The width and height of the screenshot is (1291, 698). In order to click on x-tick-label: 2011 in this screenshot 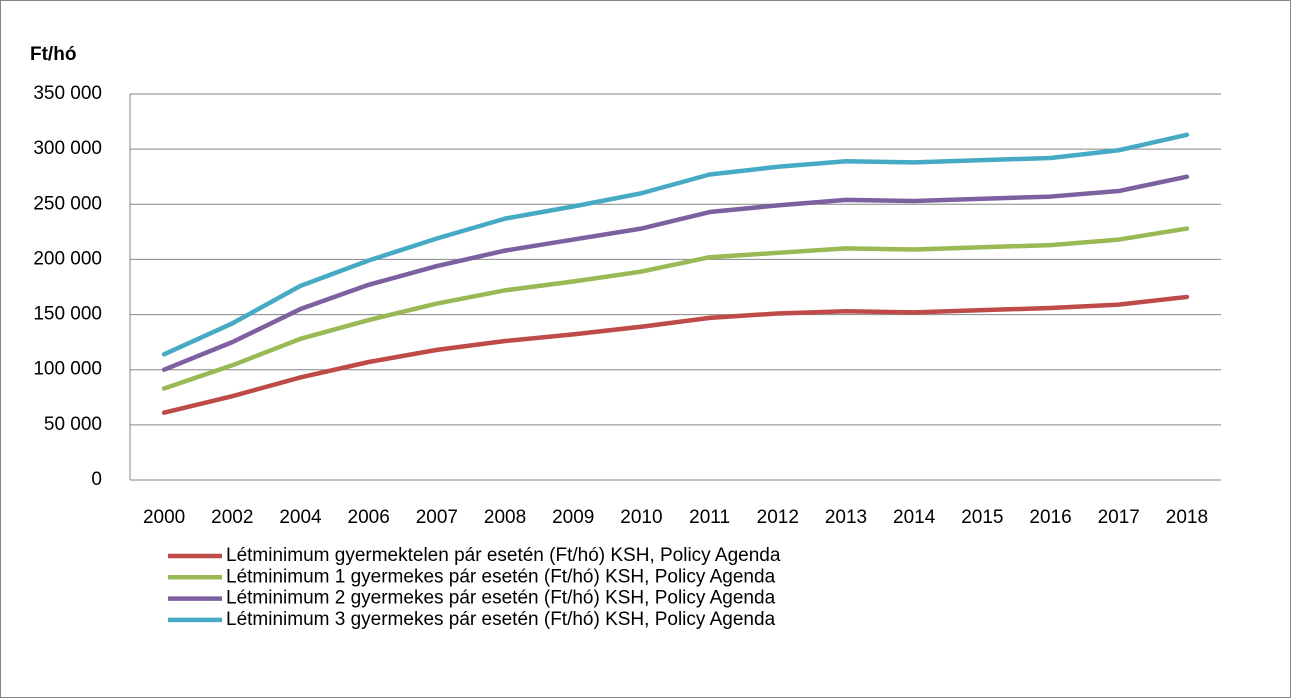, I will do `click(709, 517)`.